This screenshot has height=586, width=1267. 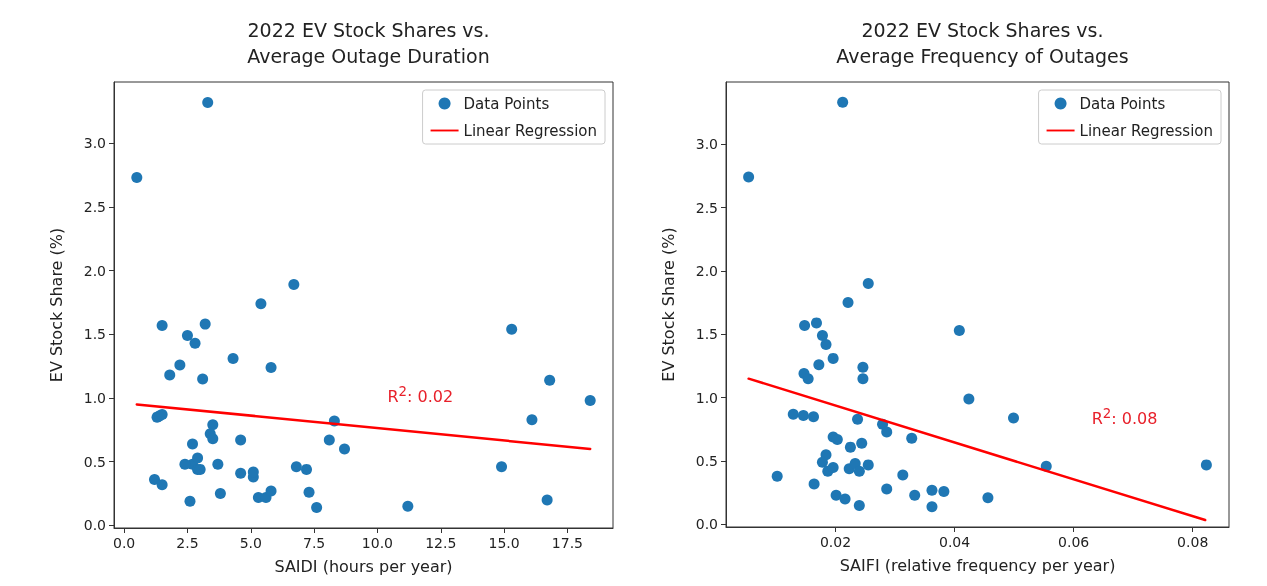 What do you see at coordinates (955, 542) in the screenshot?
I see `x-tick-label: 0.04` at bounding box center [955, 542].